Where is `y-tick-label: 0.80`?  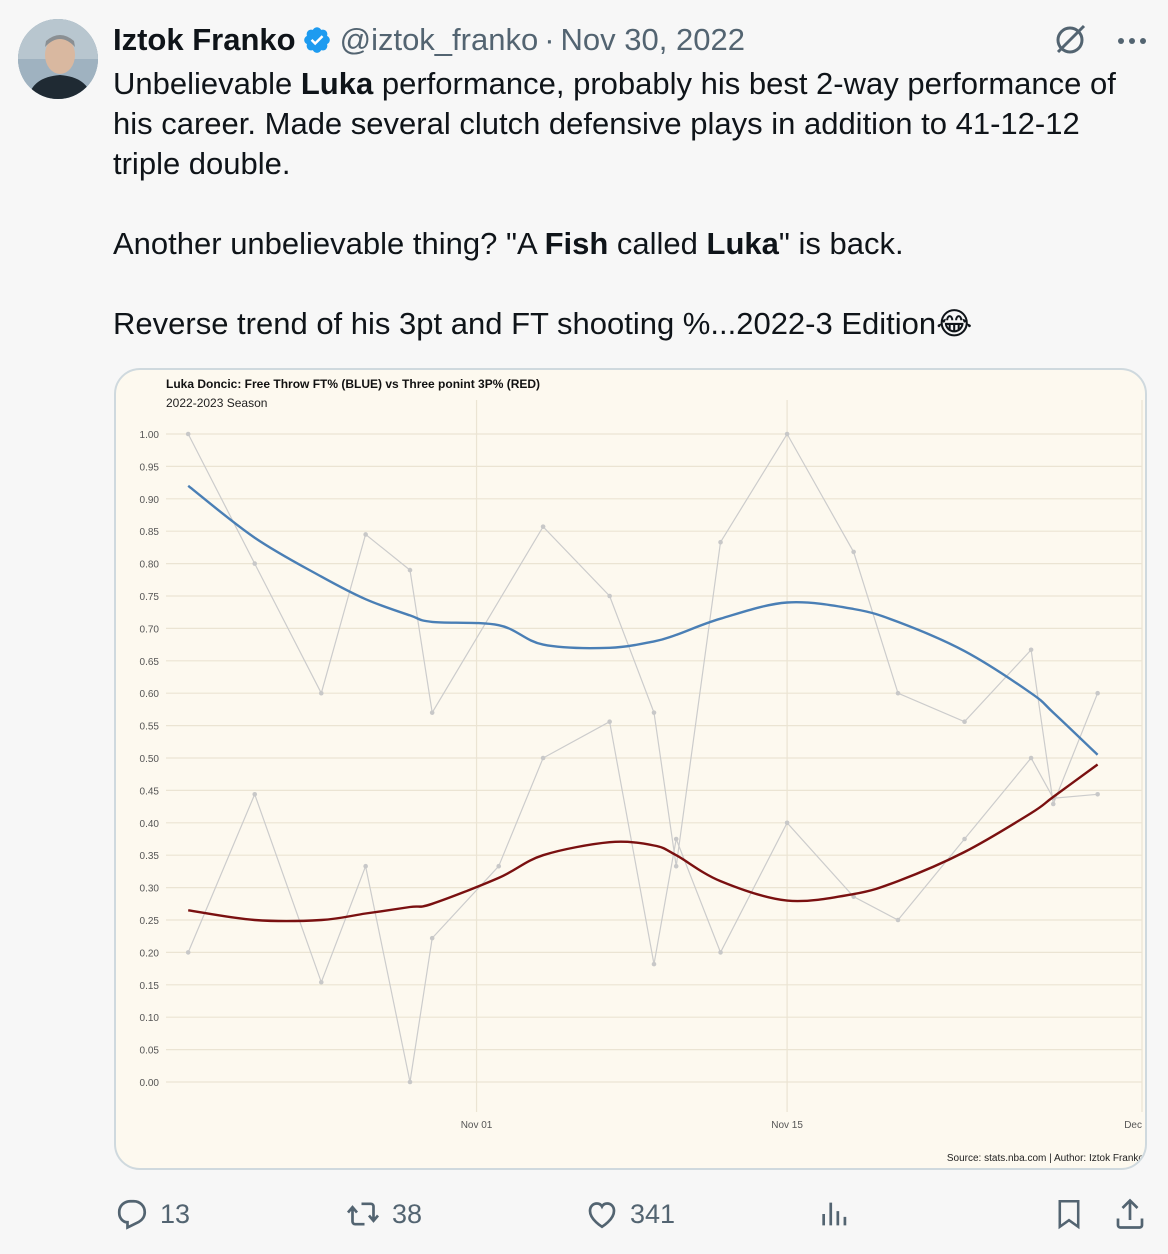 y-tick-label: 0.80 is located at coordinates (150, 565).